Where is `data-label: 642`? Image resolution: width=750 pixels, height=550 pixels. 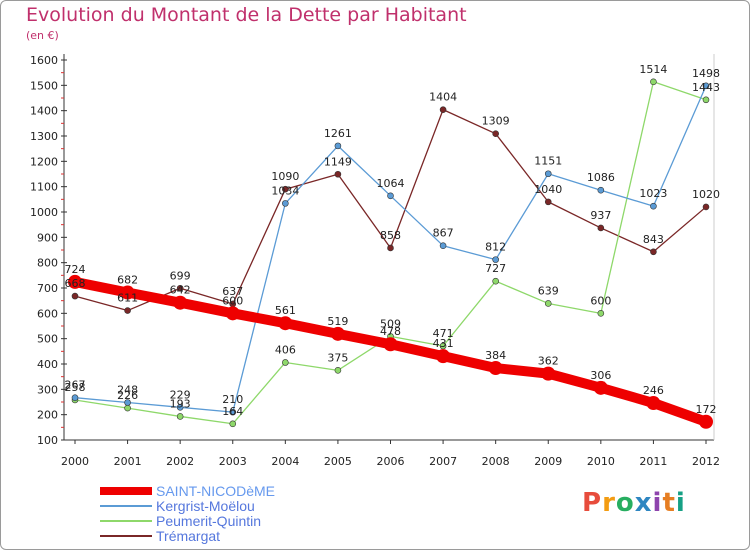 data-label: 642 is located at coordinates (180, 290).